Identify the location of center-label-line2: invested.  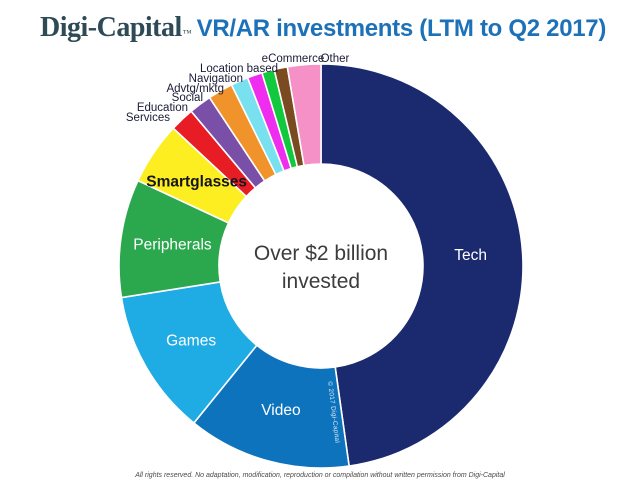
(321, 281).